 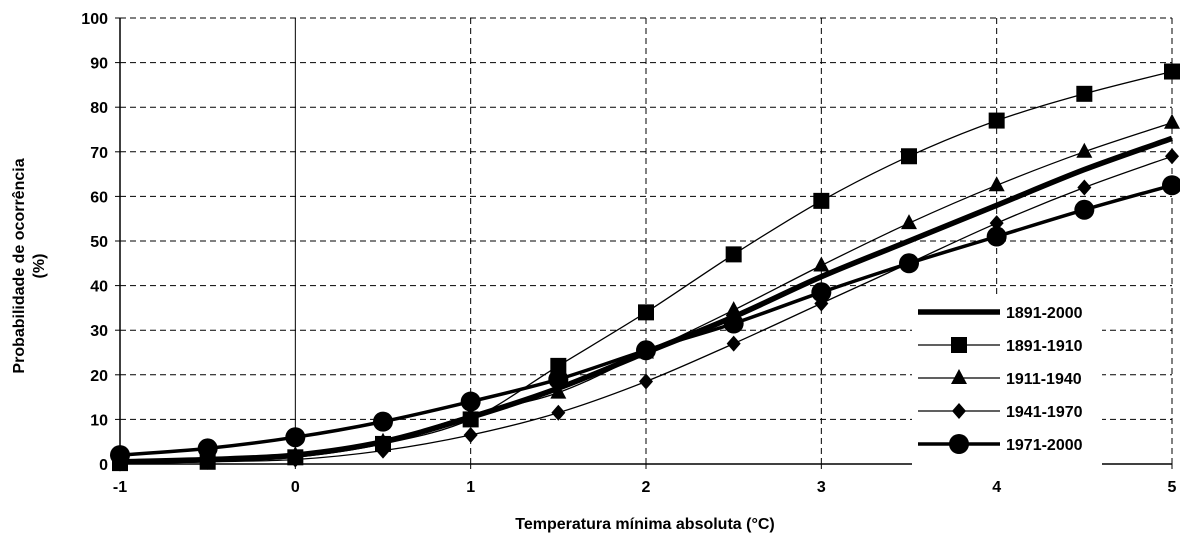 What do you see at coordinates (959, 345) in the screenshot?
I see `legend-marker-1891-1910` at bounding box center [959, 345].